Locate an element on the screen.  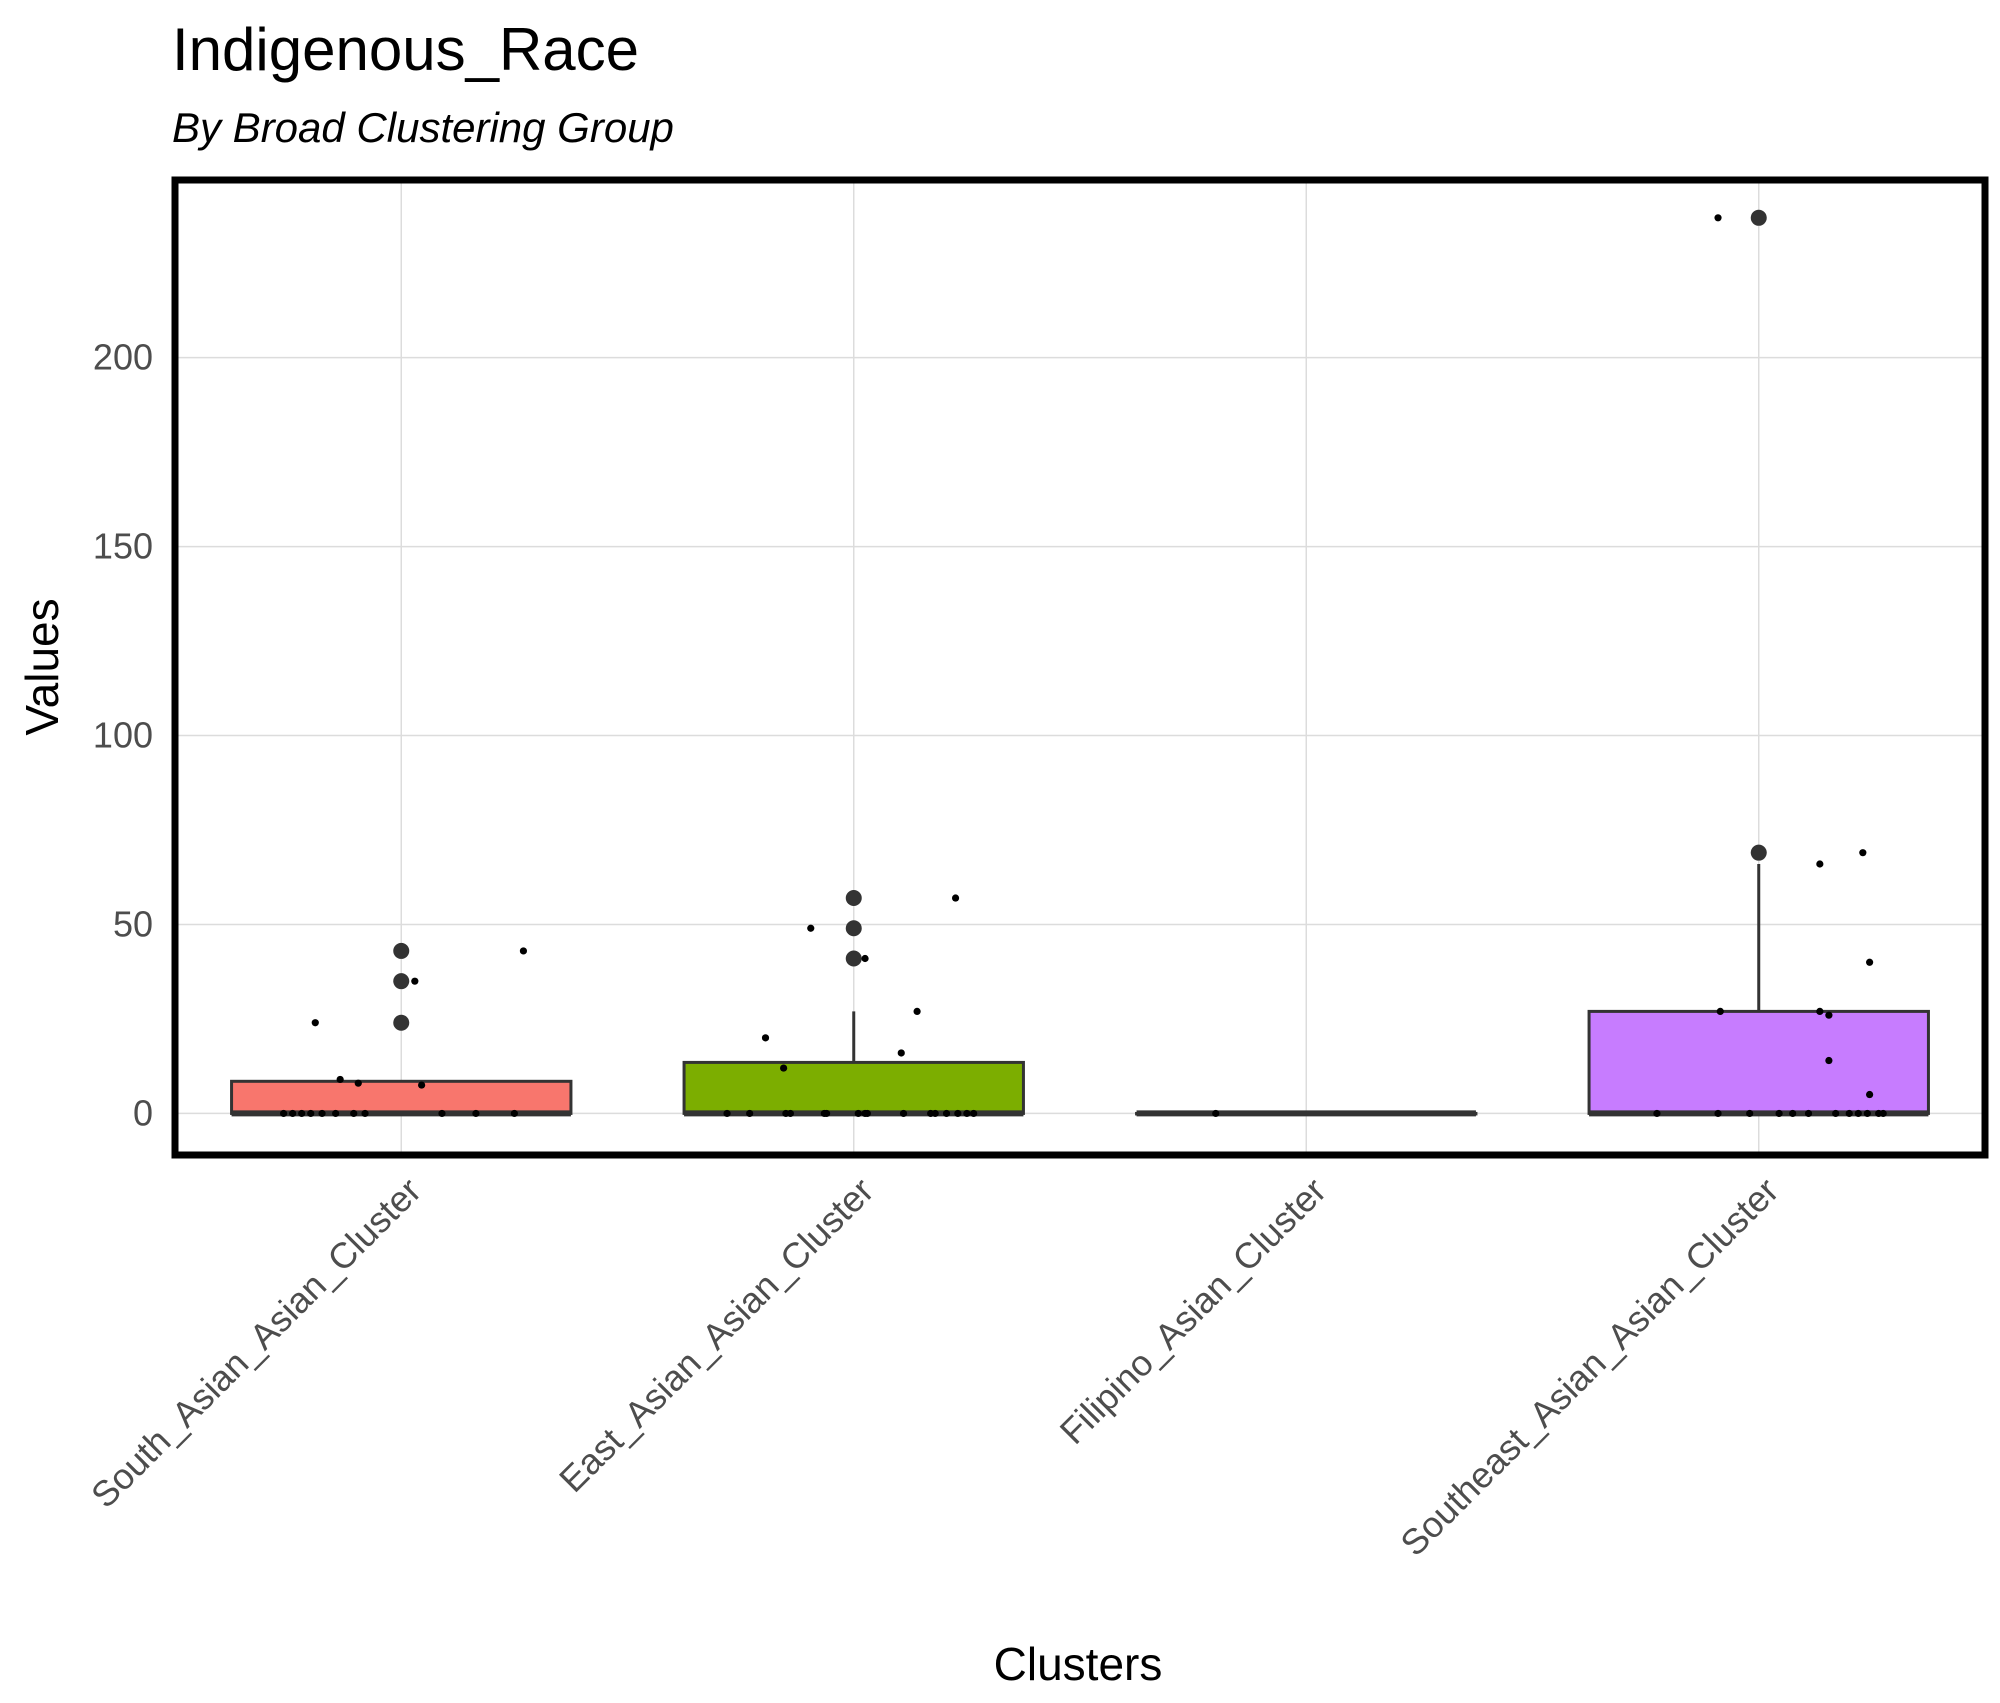
chart-subtitle: By Broad Clustering Group is located at coordinates (423, 127).